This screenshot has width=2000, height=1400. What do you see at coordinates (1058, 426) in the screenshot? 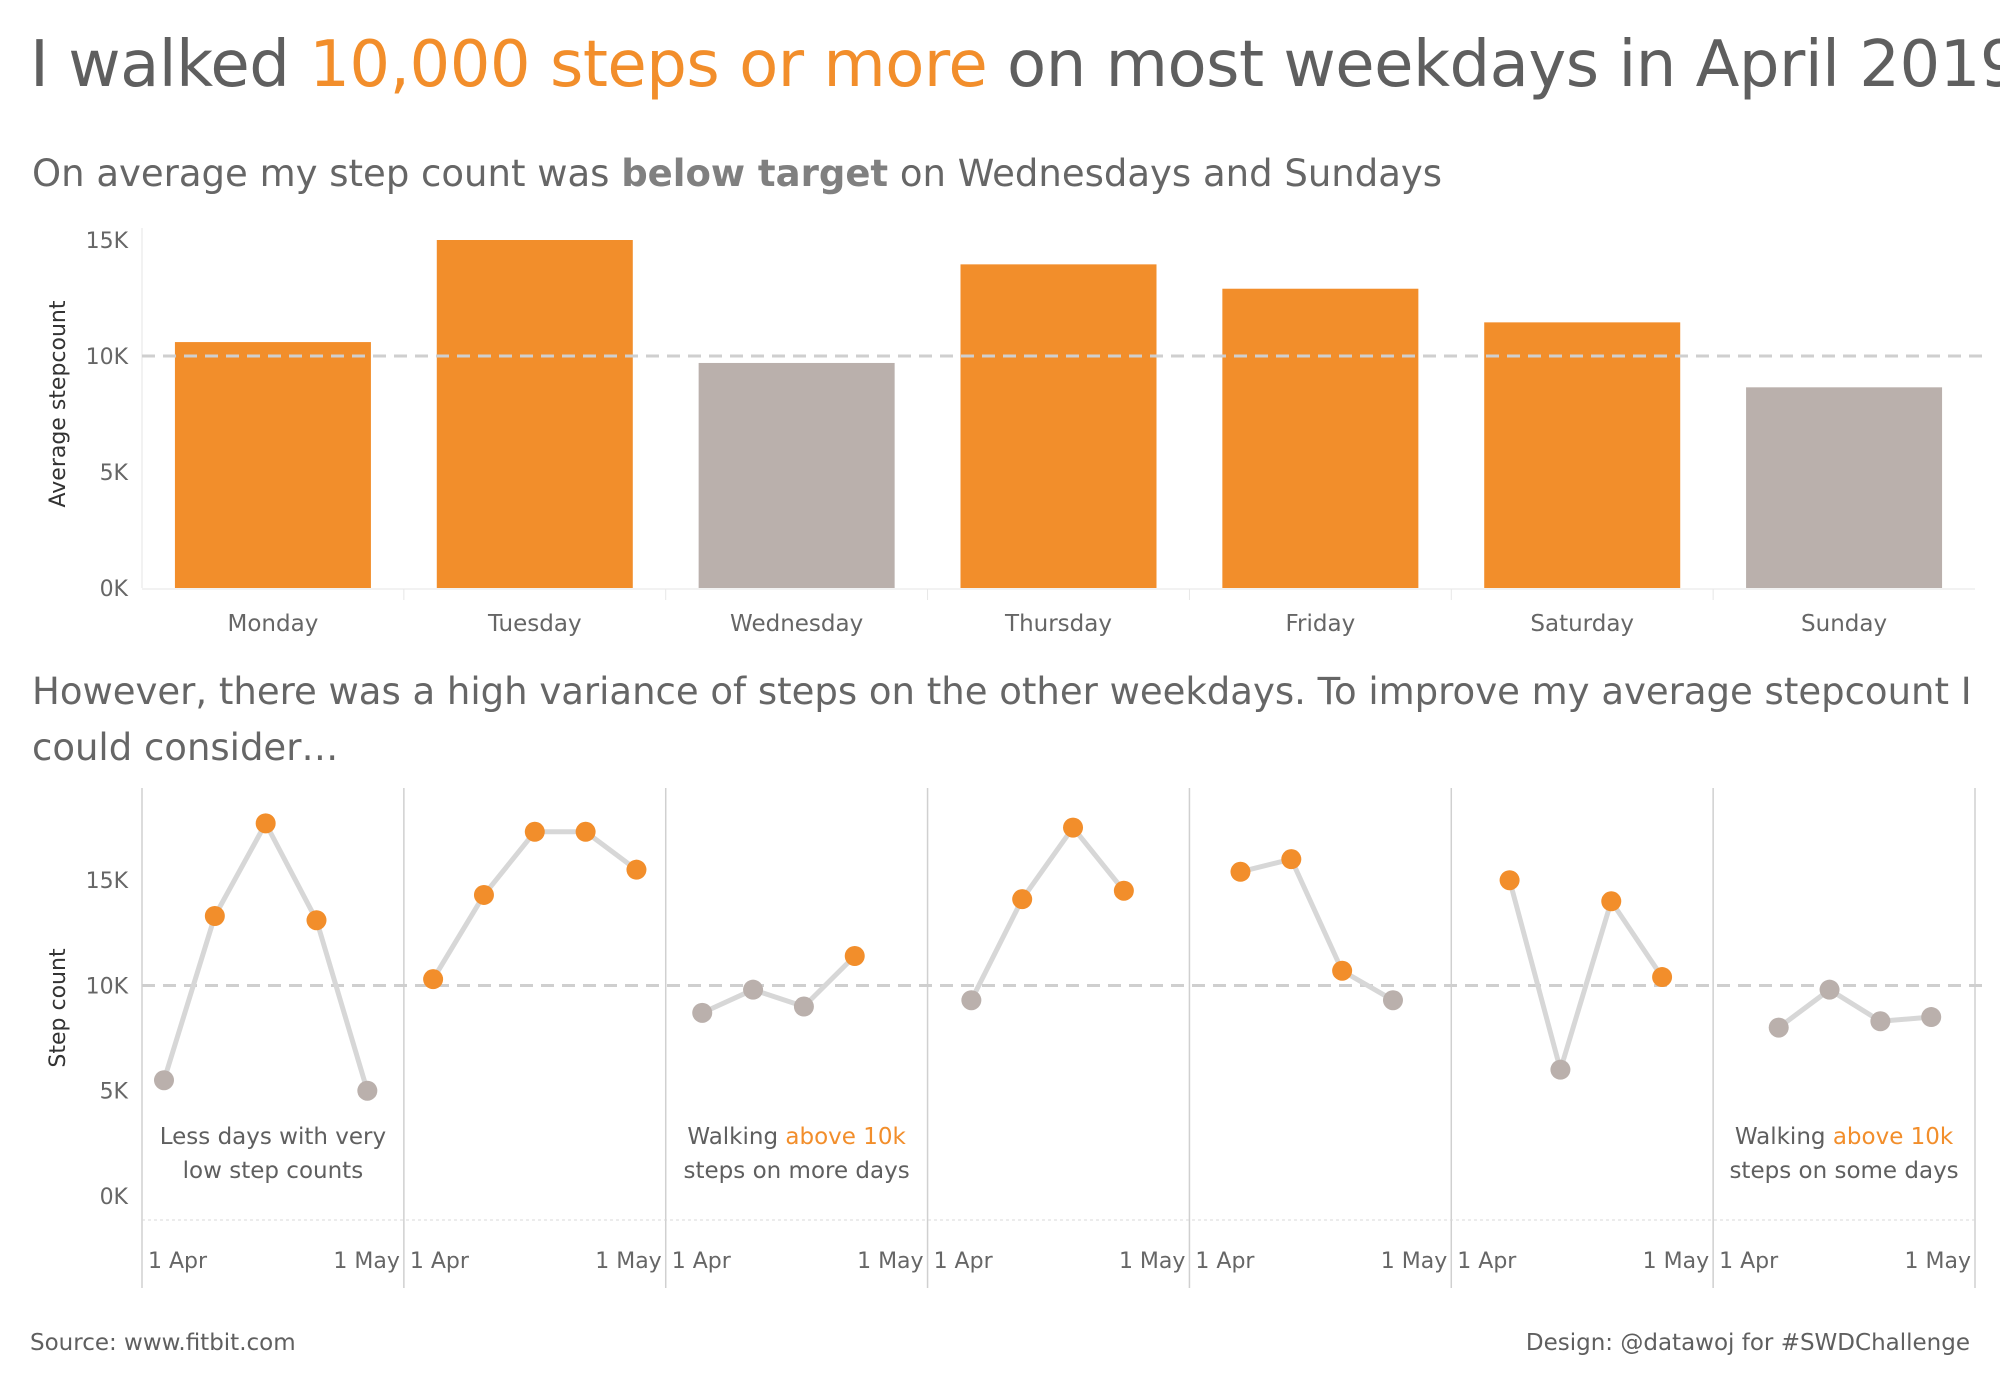
I see `bar-thursday` at bounding box center [1058, 426].